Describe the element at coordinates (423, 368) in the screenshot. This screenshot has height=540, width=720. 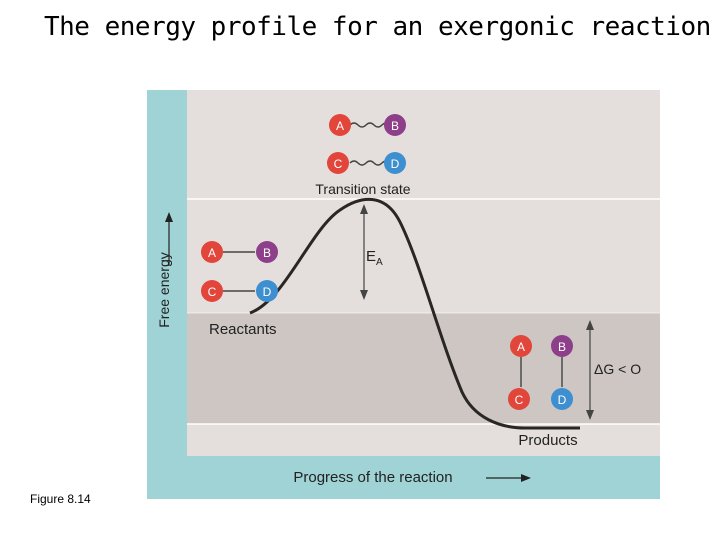
I see `band-middle` at that location.